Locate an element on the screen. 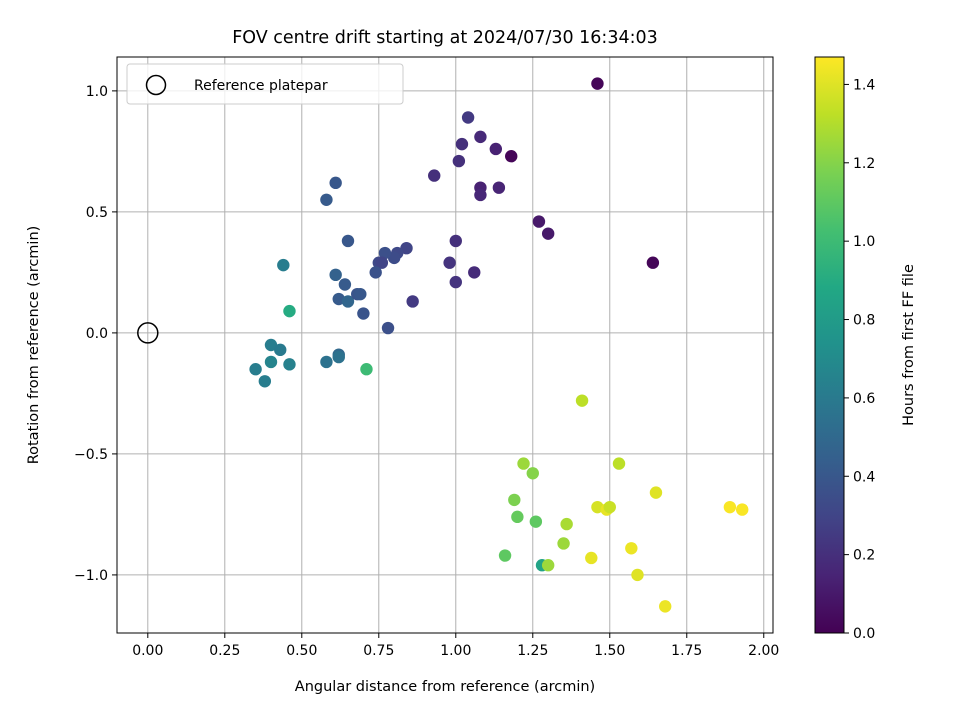  x-tick-label: 2.00 is located at coordinates (763, 651).